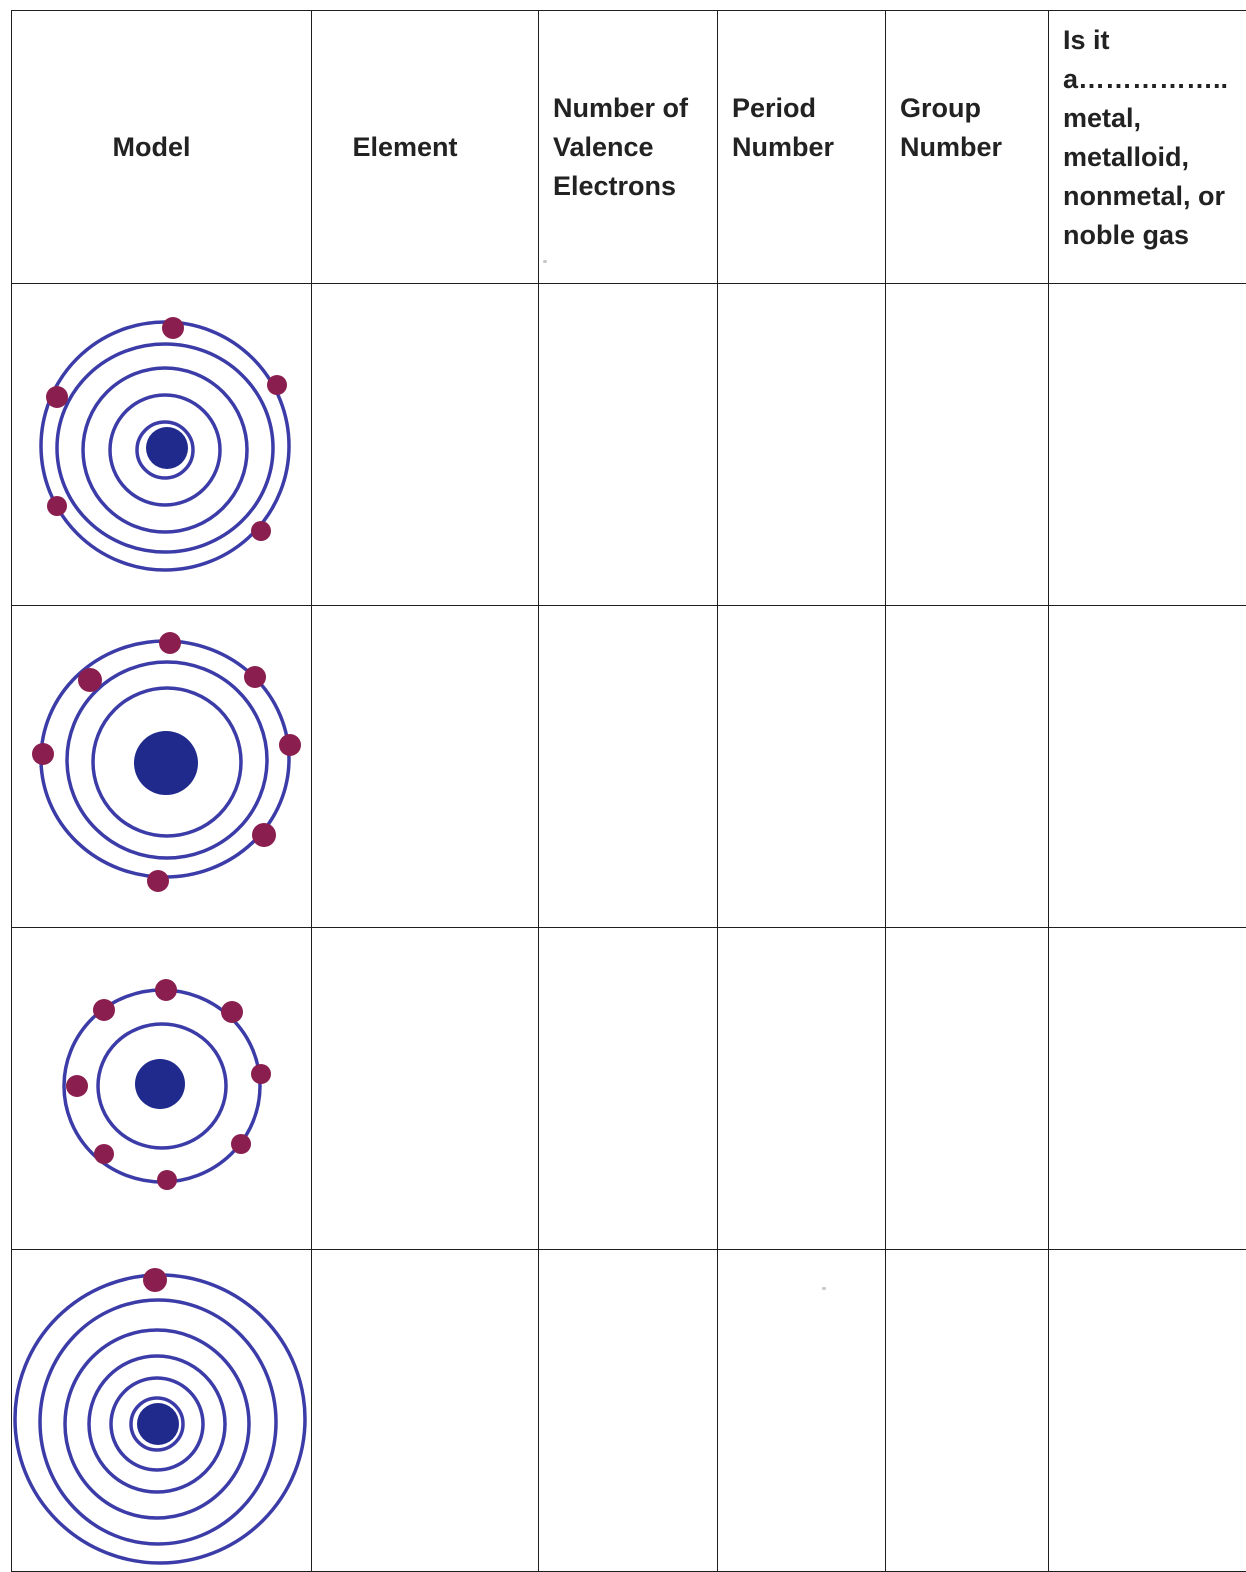 The image size is (1246, 1572). I want to click on column-header-period-number: Period Number, so click(802, 147).